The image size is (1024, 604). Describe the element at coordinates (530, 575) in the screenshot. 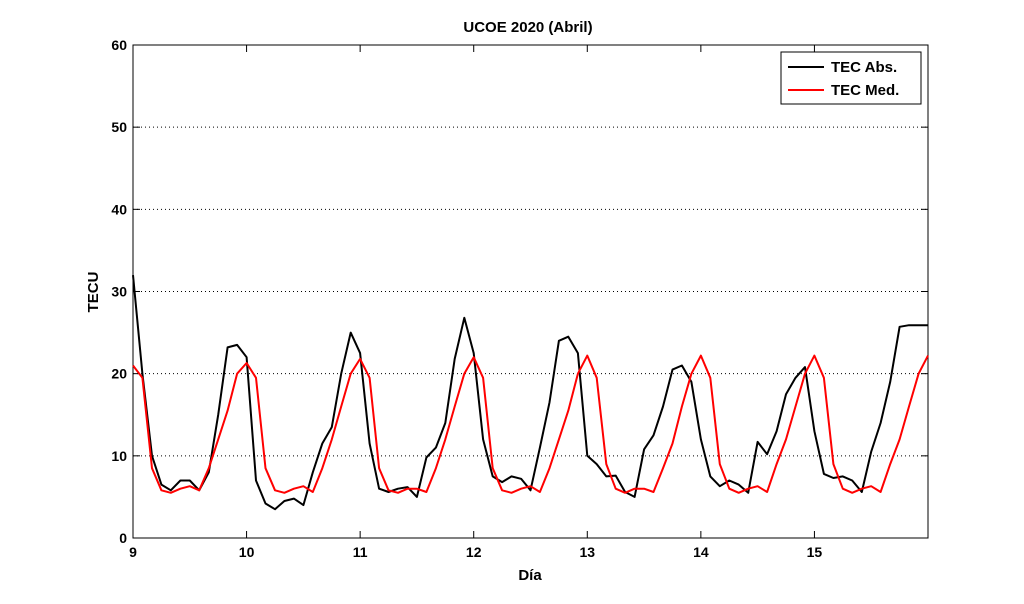

I see `x-axis-label: Día` at that location.